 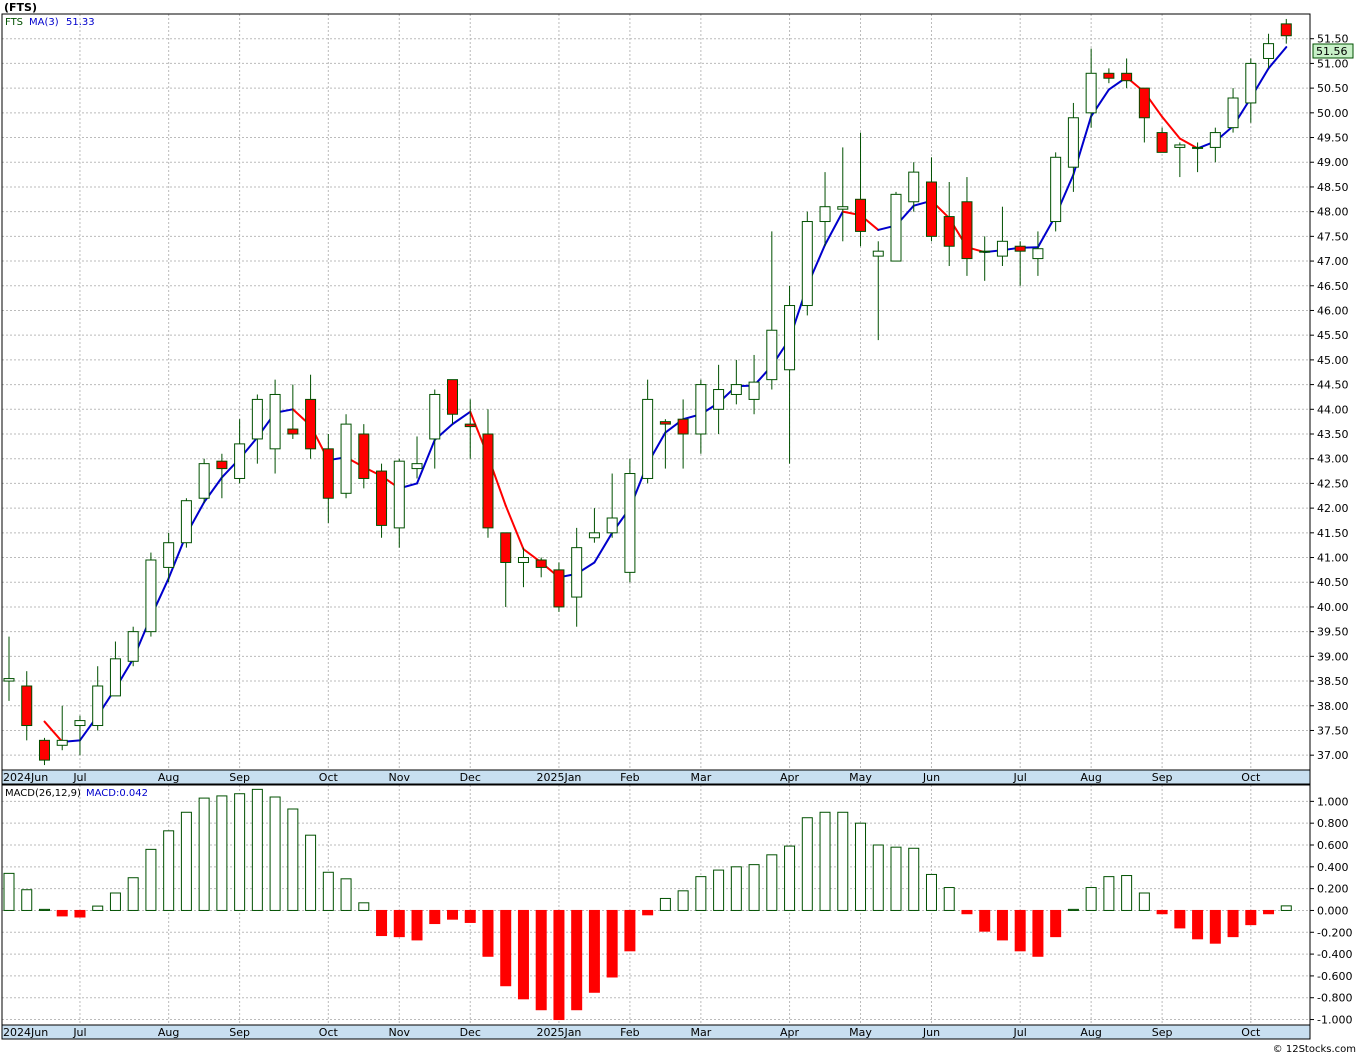 I want to click on macd-date-label: 2025Jan, so click(x=558, y=1032).